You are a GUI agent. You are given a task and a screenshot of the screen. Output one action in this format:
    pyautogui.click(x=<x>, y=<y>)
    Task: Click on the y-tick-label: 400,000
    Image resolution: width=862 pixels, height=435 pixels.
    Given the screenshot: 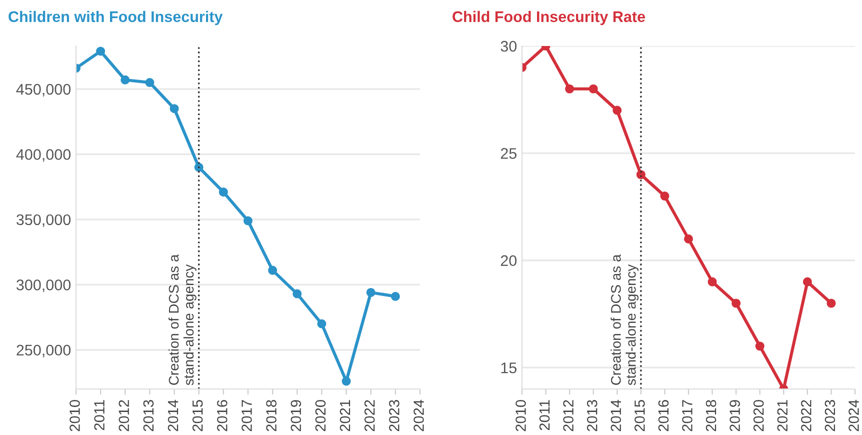 What is the action you would take?
    pyautogui.click(x=43, y=155)
    